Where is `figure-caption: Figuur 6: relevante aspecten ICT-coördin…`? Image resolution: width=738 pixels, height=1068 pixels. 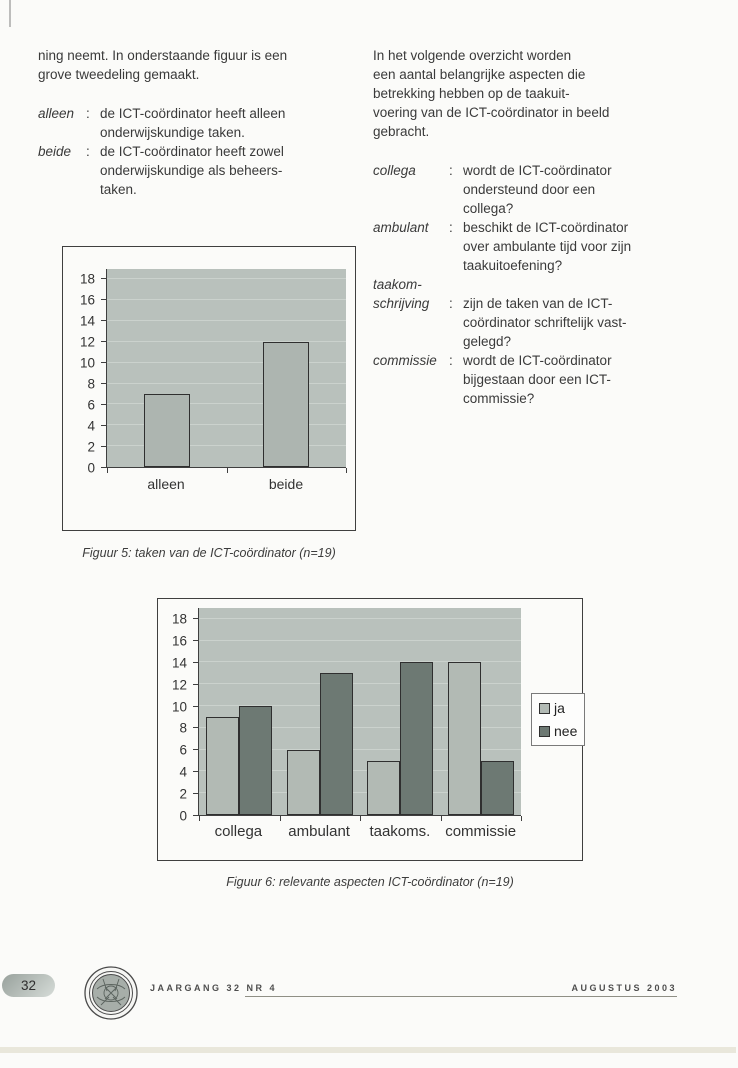 figure-caption: Figuur 6: relevante aspecten ICT-coördin… is located at coordinates (370, 882).